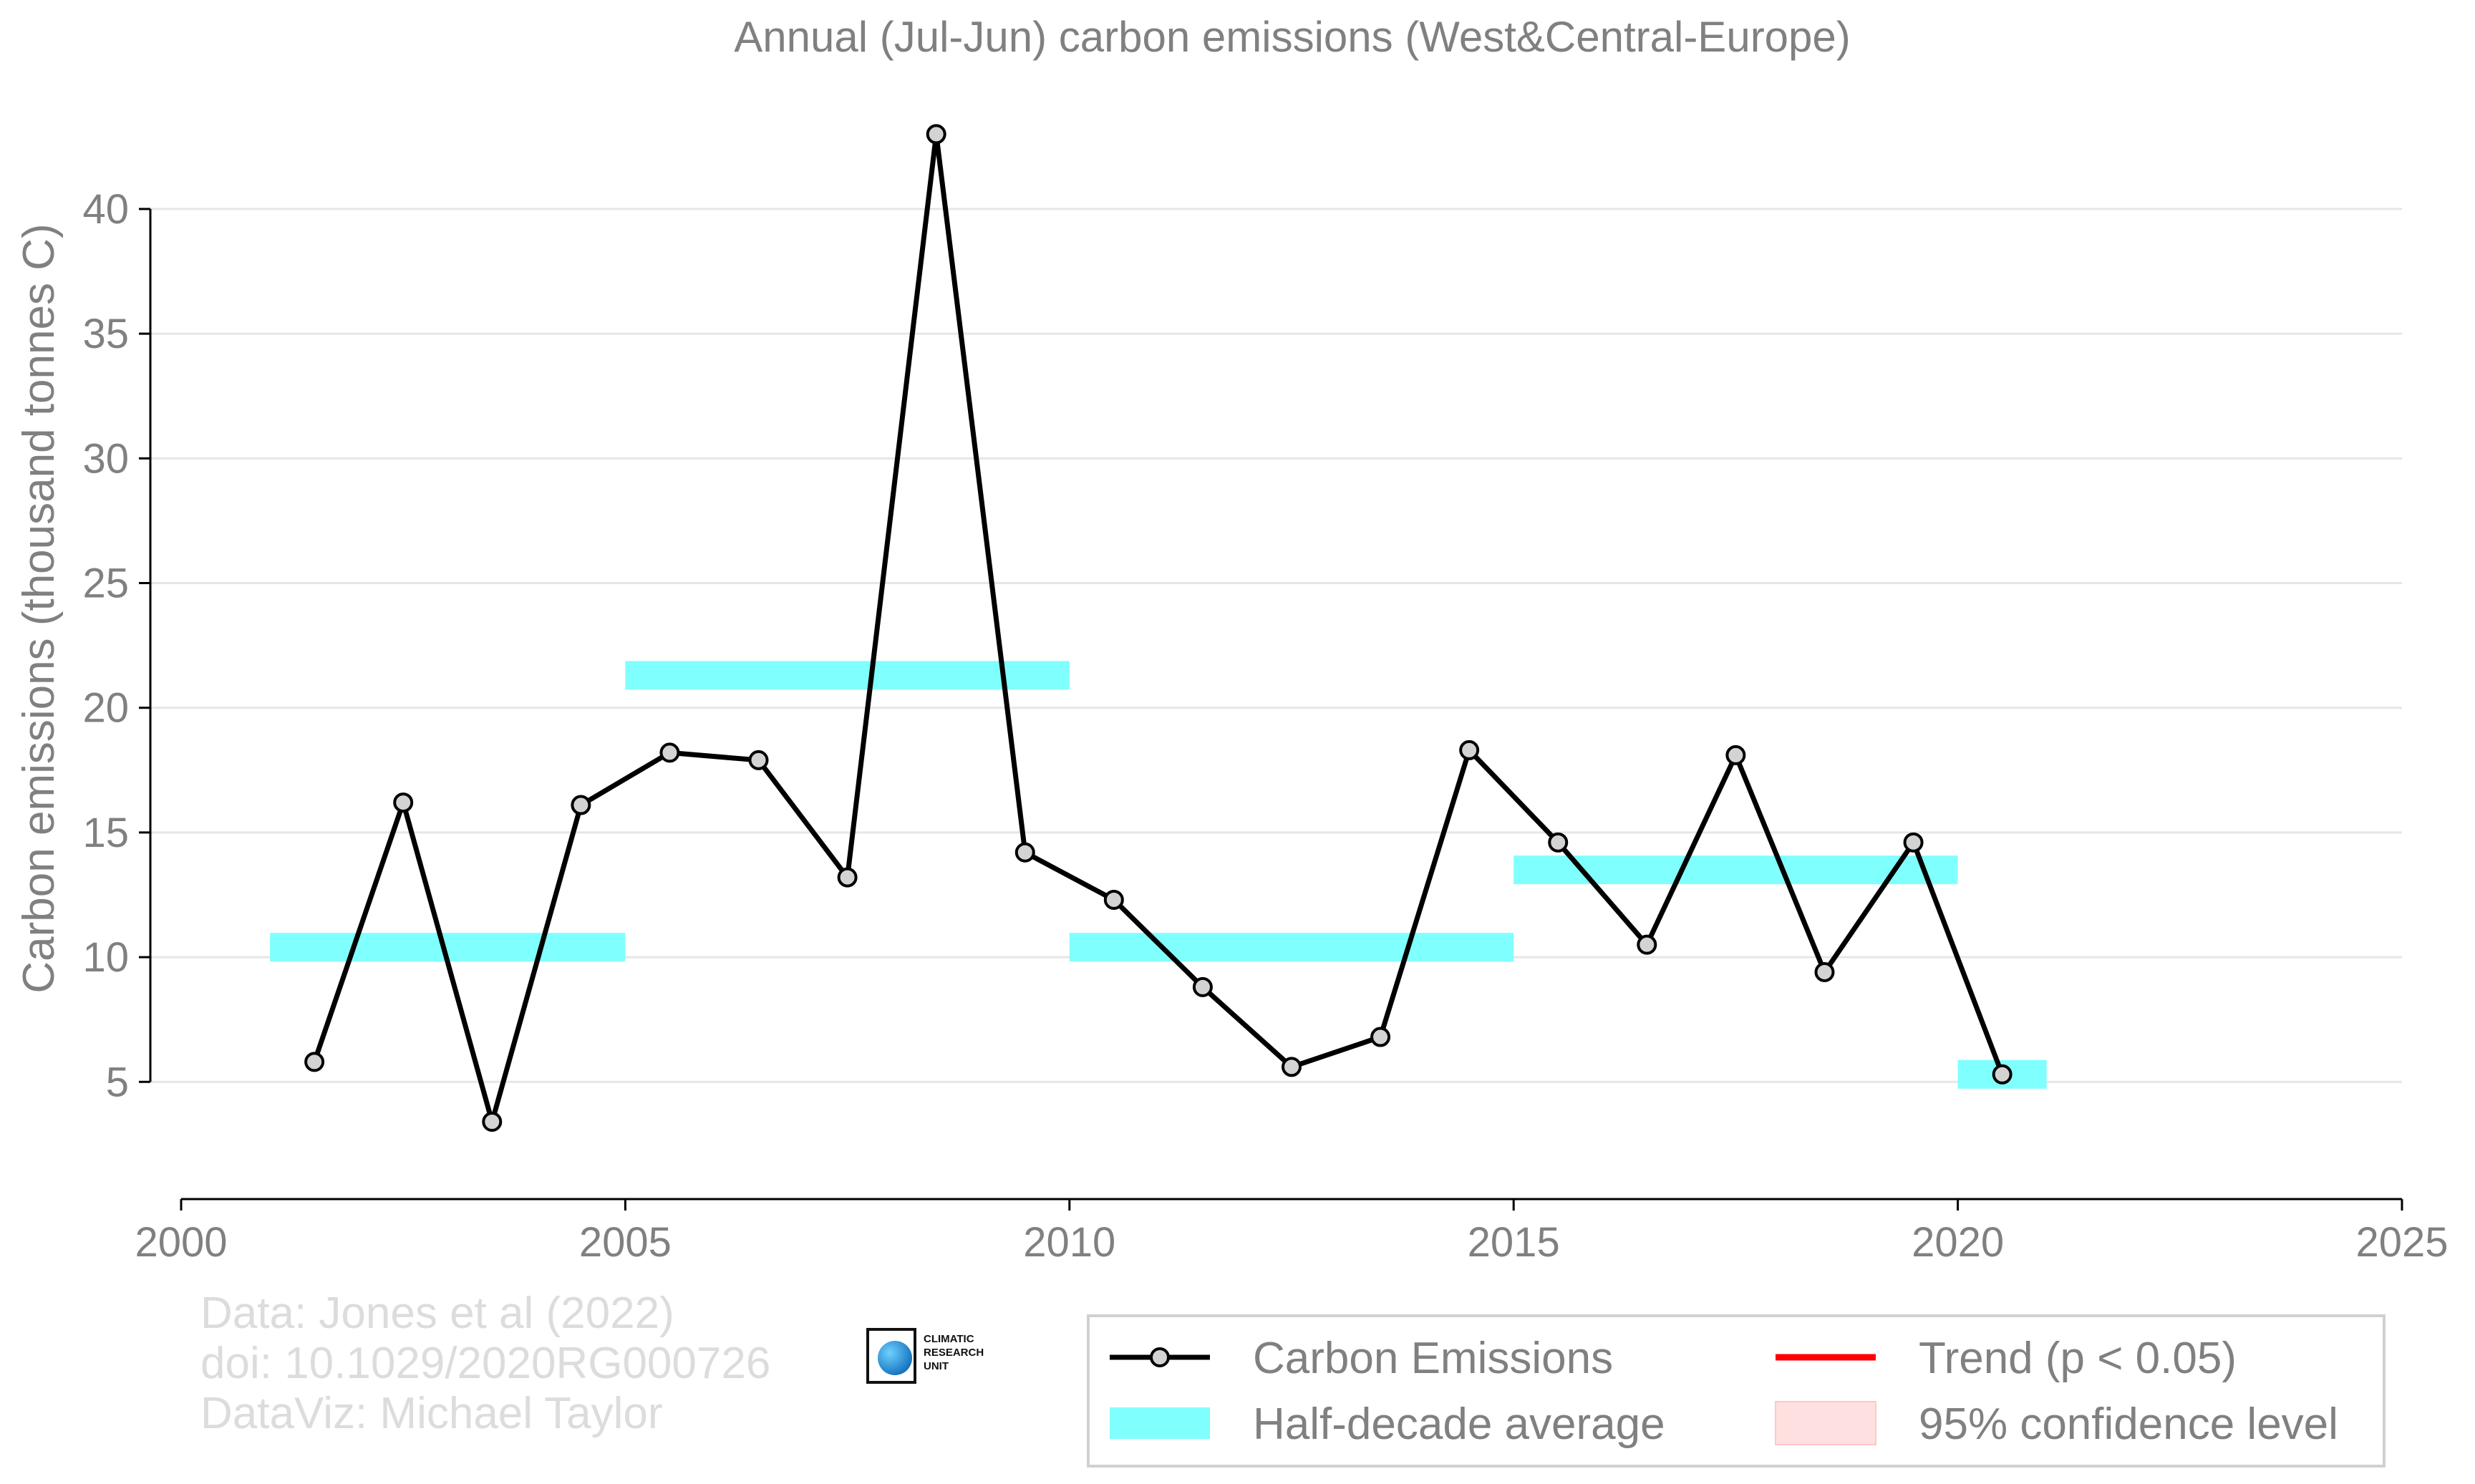  What do you see at coordinates (181, 1242) in the screenshot?
I see `x-tick-label: 2000` at bounding box center [181, 1242].